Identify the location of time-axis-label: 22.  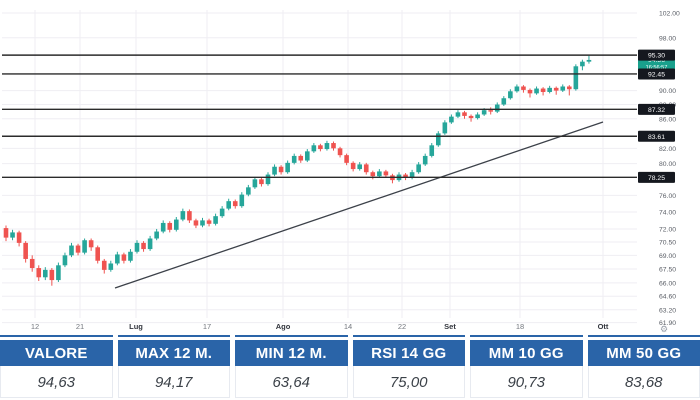
(402, 326).